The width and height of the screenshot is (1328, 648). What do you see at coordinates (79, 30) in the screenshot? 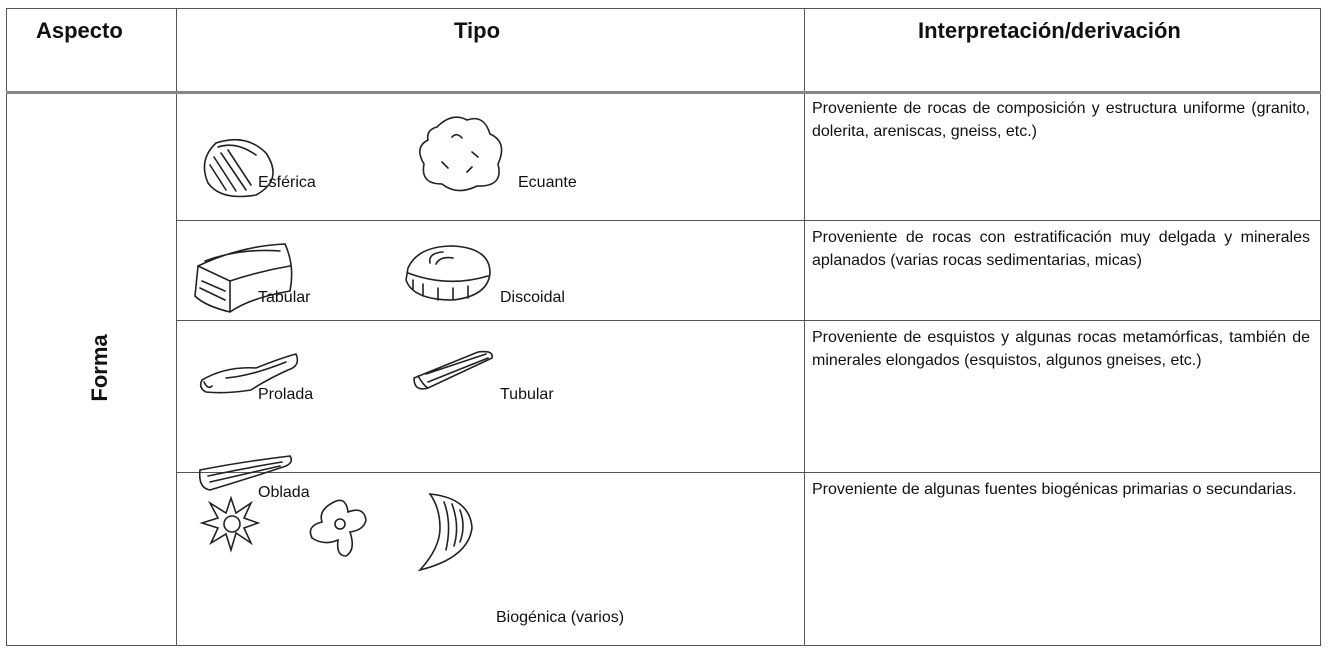
I see `header: Aspecto` at bounding box center [79, 30].